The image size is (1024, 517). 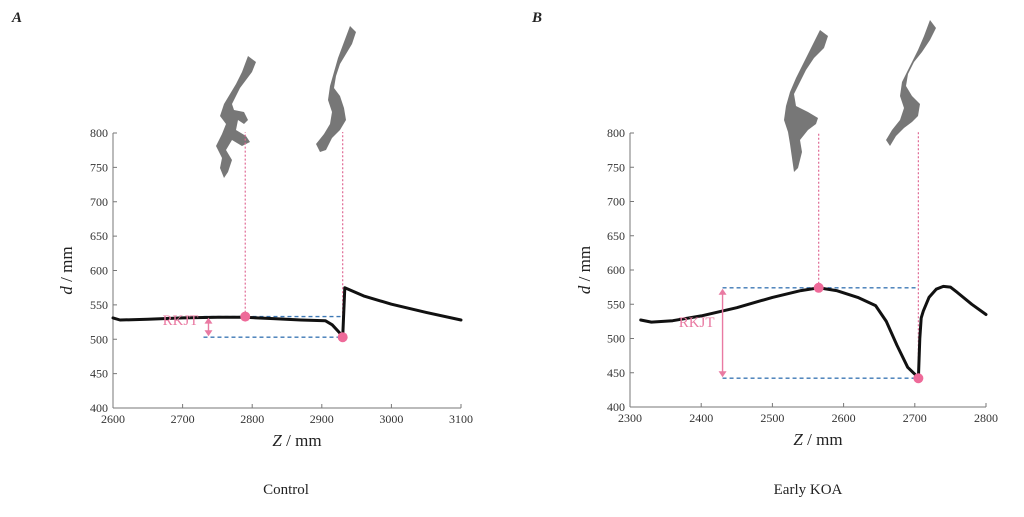 I want to click on panel-label-b: B, so click(x=536, y=18).